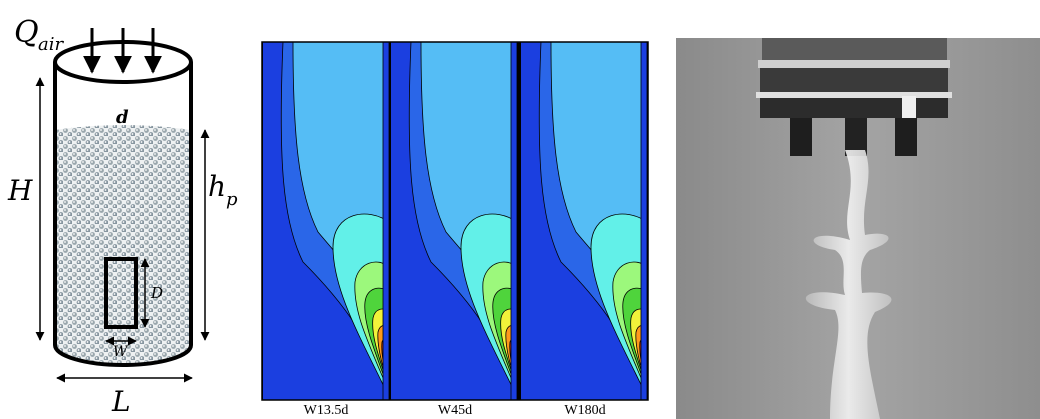 This screenshot has height=419, width=1040. Describe the element at coordinates (584, 410) in the screenshot. I see `panel-label: W180d` at that location.